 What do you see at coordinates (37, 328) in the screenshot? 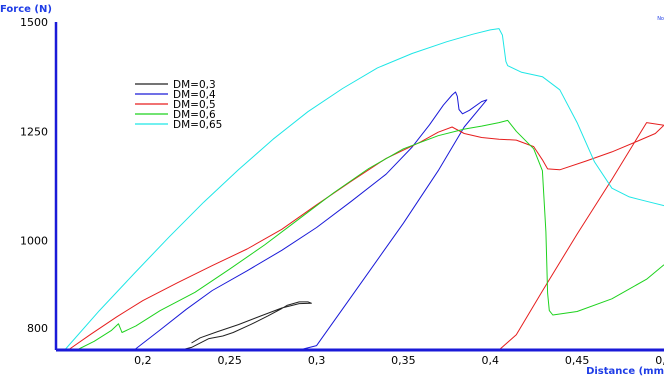
I see `y-tick-label-3: 800` at bounding box center [37, 328].